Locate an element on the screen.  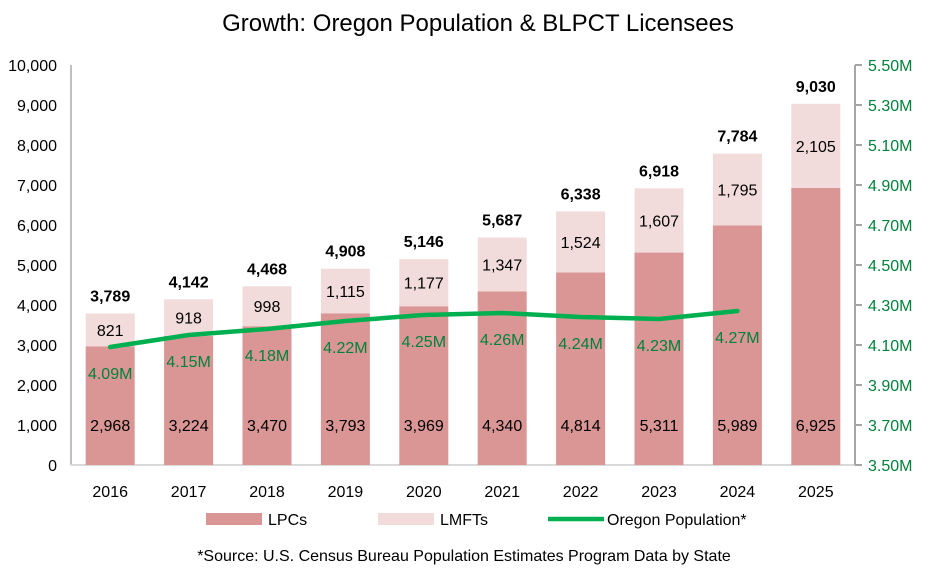
total-data-label: 4,908 is located at coordinates (345, 252).